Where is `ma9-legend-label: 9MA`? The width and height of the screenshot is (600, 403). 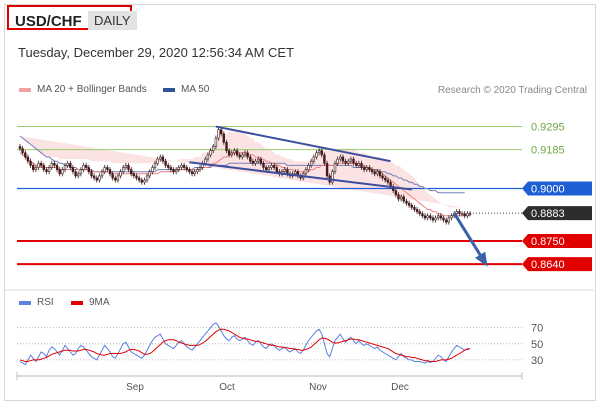 ma9-legend-label: 9MA is located at coordinates (99, 302).